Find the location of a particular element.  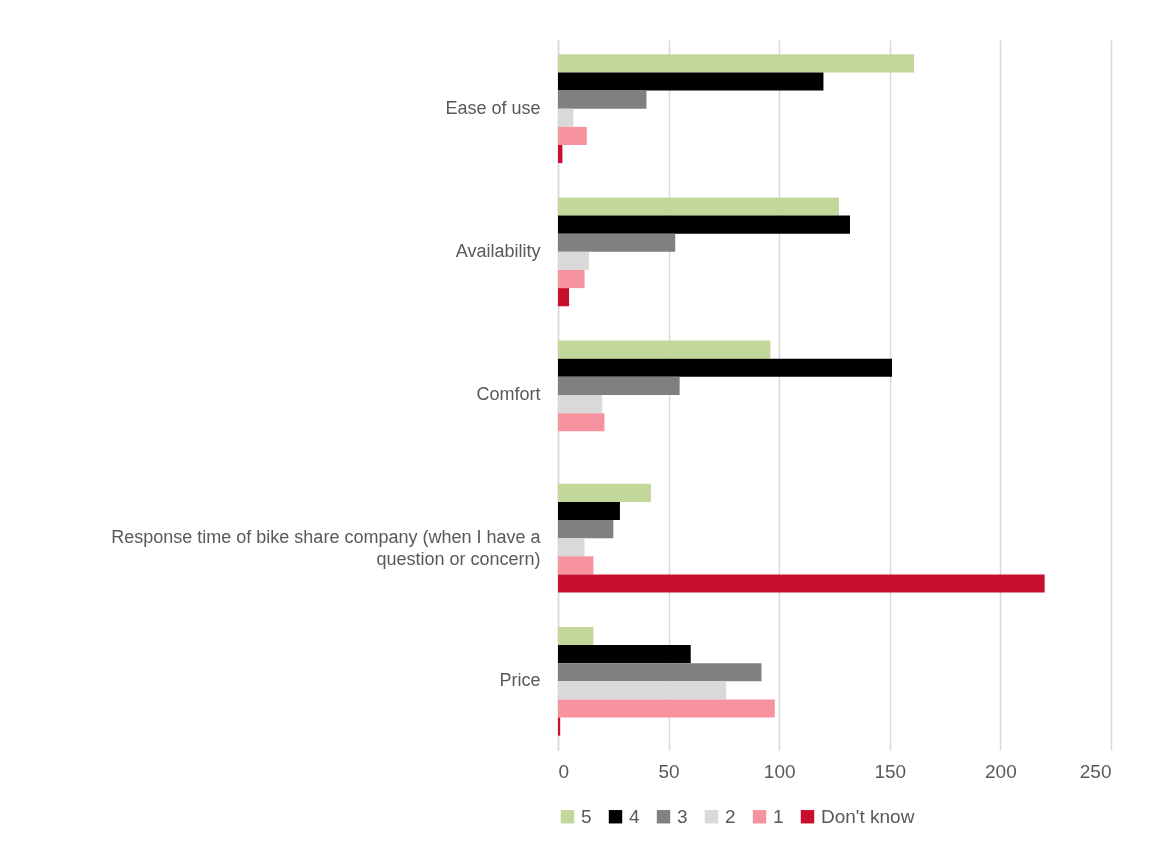

legend-label: 3 is located at coordinates (682, 816).